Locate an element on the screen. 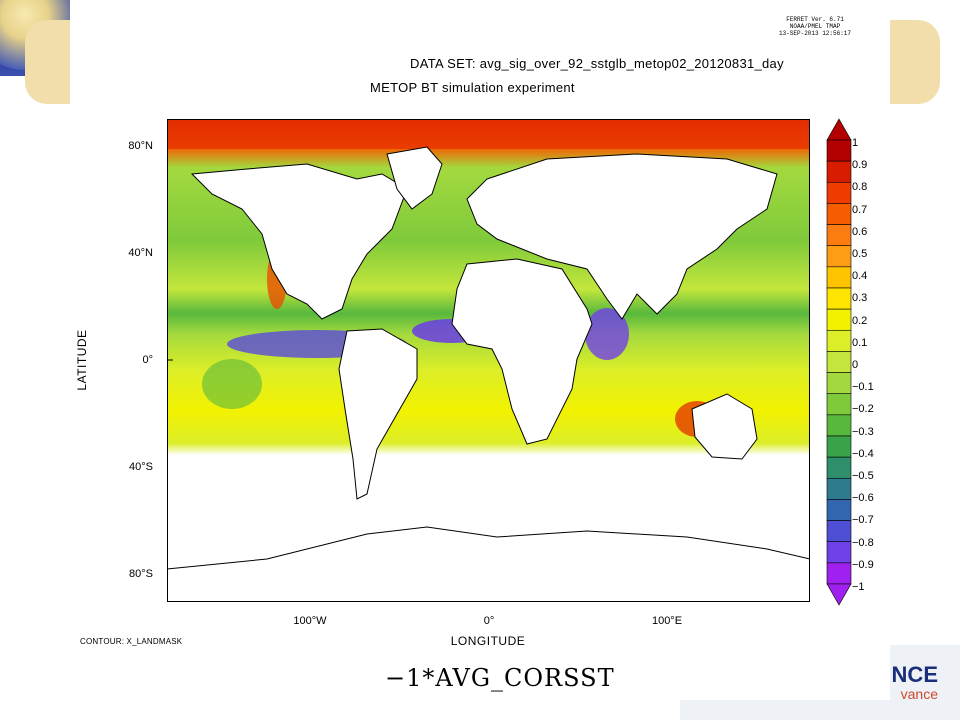 This screenshot has width=960, height=720. south-america-landmass is located at coordinates (378, 414).